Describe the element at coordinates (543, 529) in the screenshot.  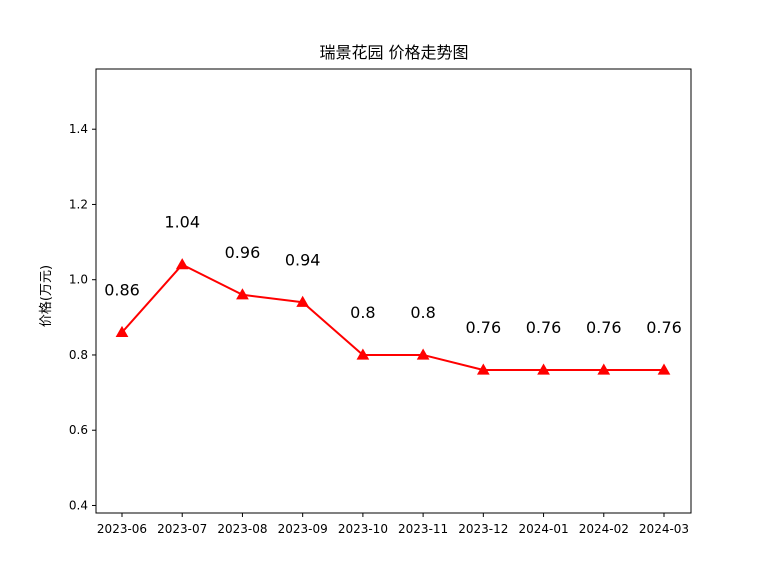
I see `x-tick-label: 2024-01` at that location.